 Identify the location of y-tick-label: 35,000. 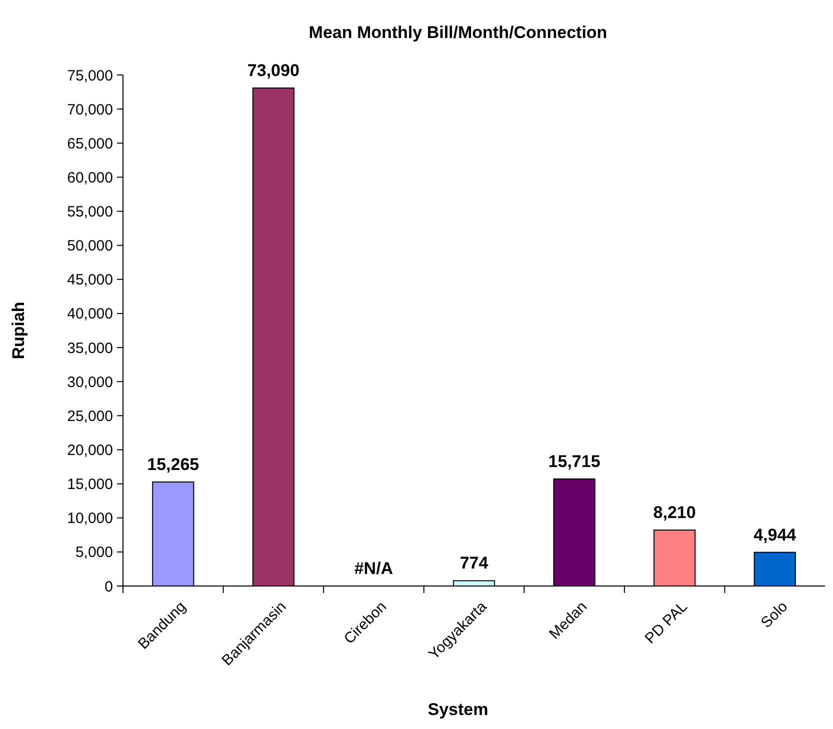
(90, 348).